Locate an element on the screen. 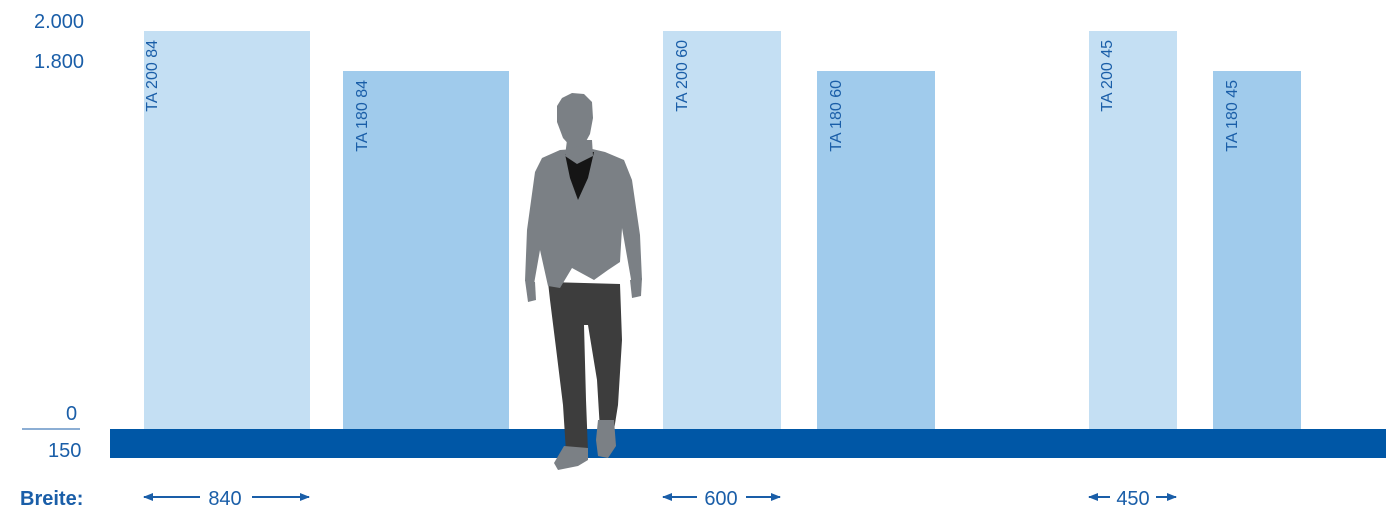 This screenshot has height=514, width=1394. width-dimension-840: 840 is located at coordinates (226, 499).